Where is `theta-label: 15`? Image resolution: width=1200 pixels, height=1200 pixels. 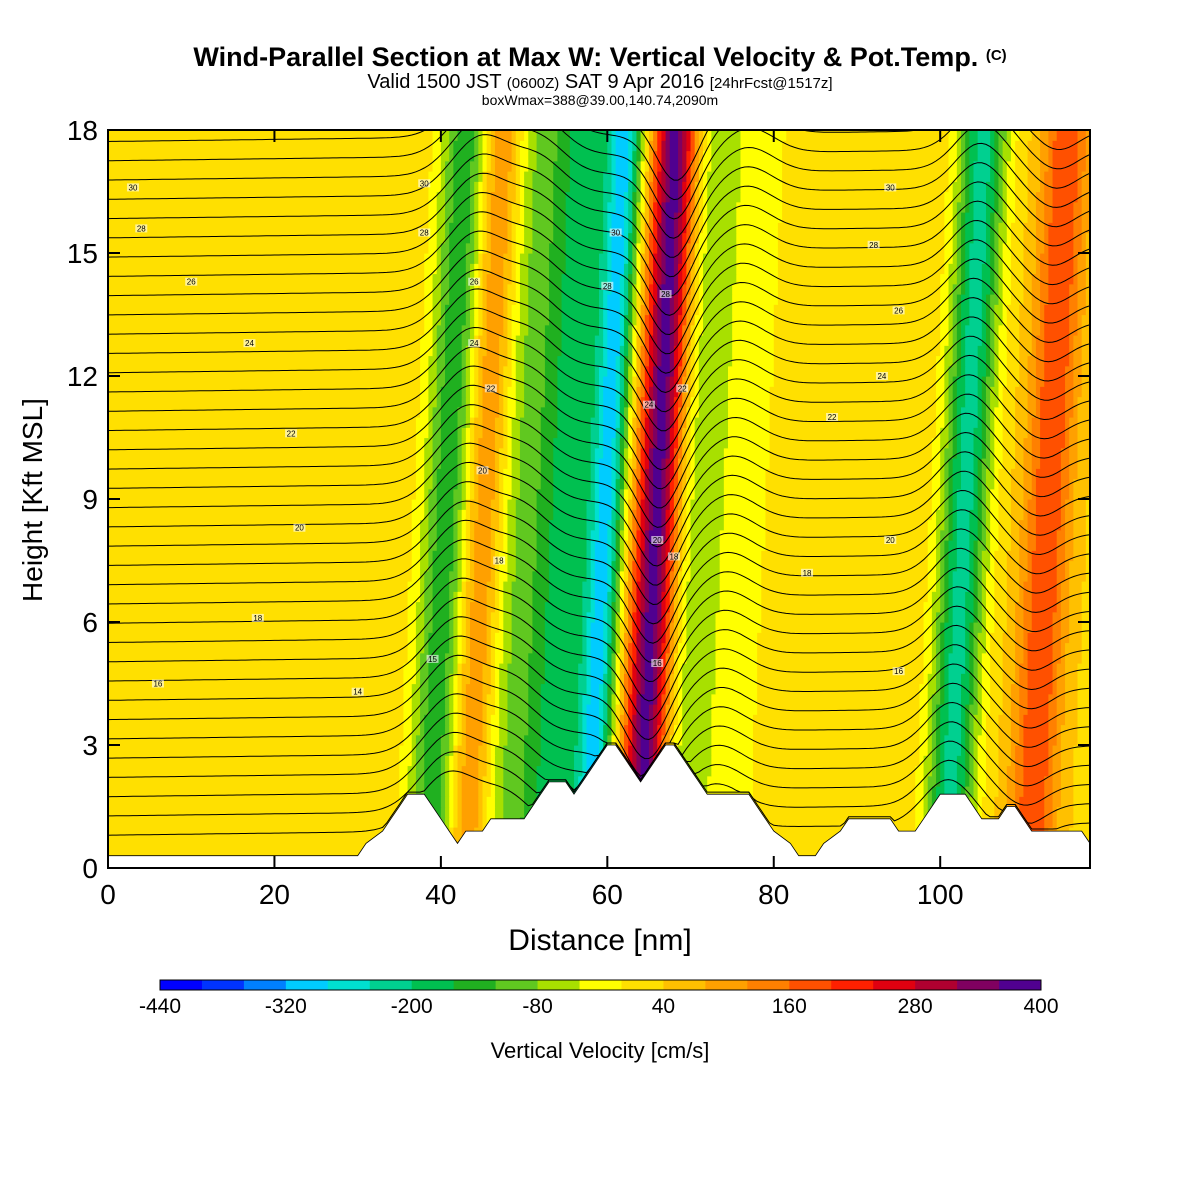
theta-label: 15 is located at coordinates (432, 659).